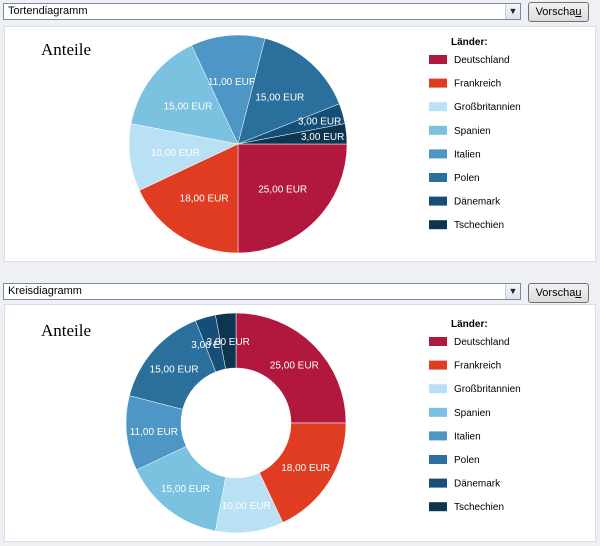 This screenshot has width=600, height=546. I want to click on chart-type-select: Tortendiagramm ▼, so click(262, 11).